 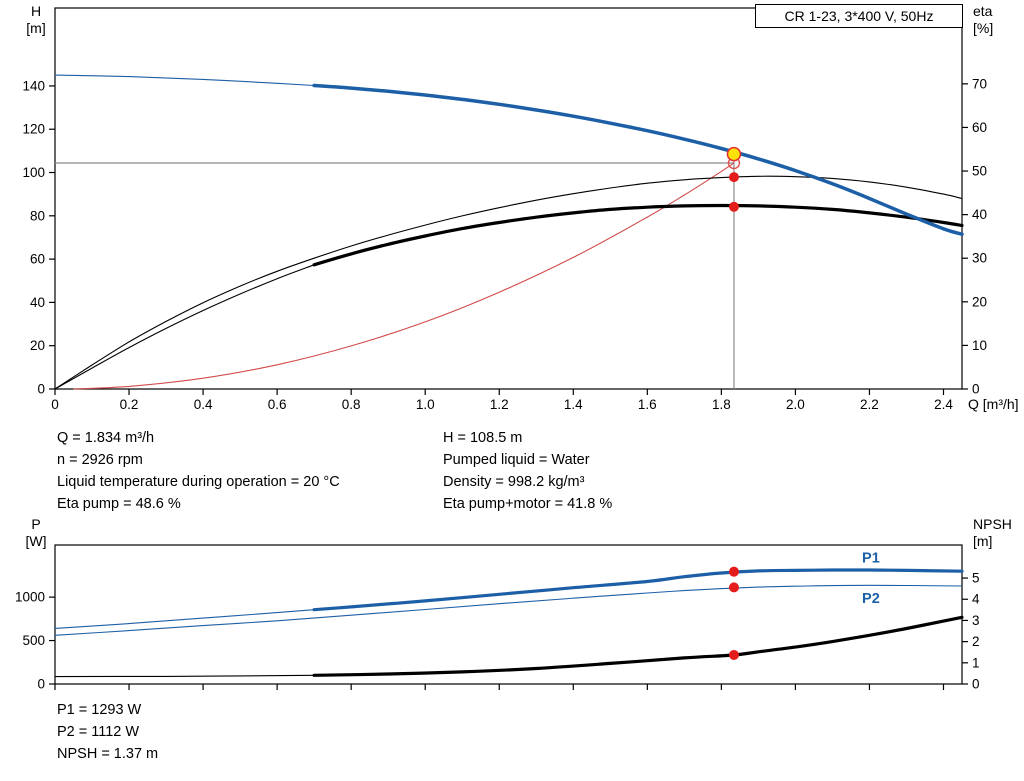 I want to click on tick-label: 100, so click(x=33, y=172).